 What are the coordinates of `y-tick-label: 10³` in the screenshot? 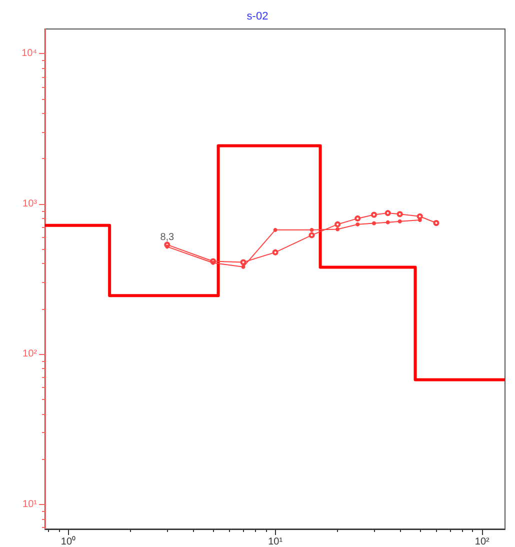 It's located at (30, 204).